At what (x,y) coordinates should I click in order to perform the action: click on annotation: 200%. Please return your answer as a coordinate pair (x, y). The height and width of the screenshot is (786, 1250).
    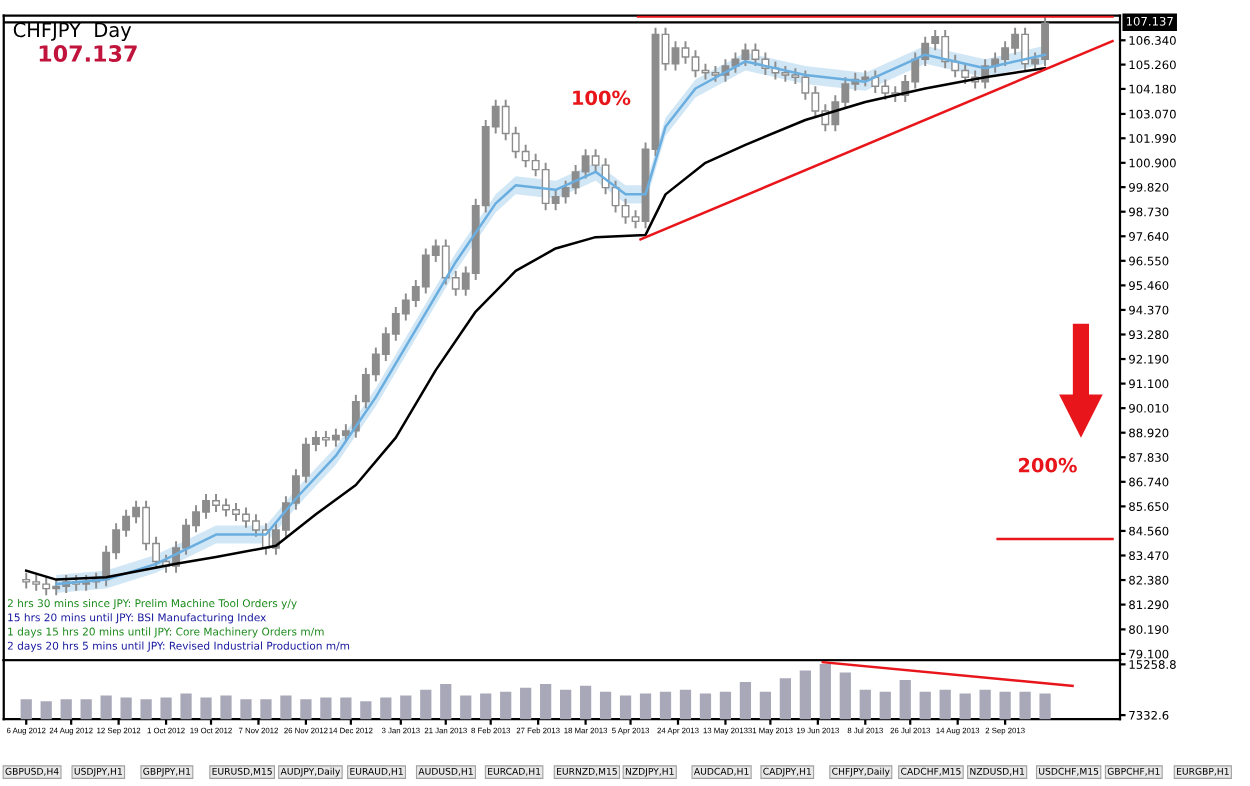
    Looking at the image, I should click on (1047, 465).